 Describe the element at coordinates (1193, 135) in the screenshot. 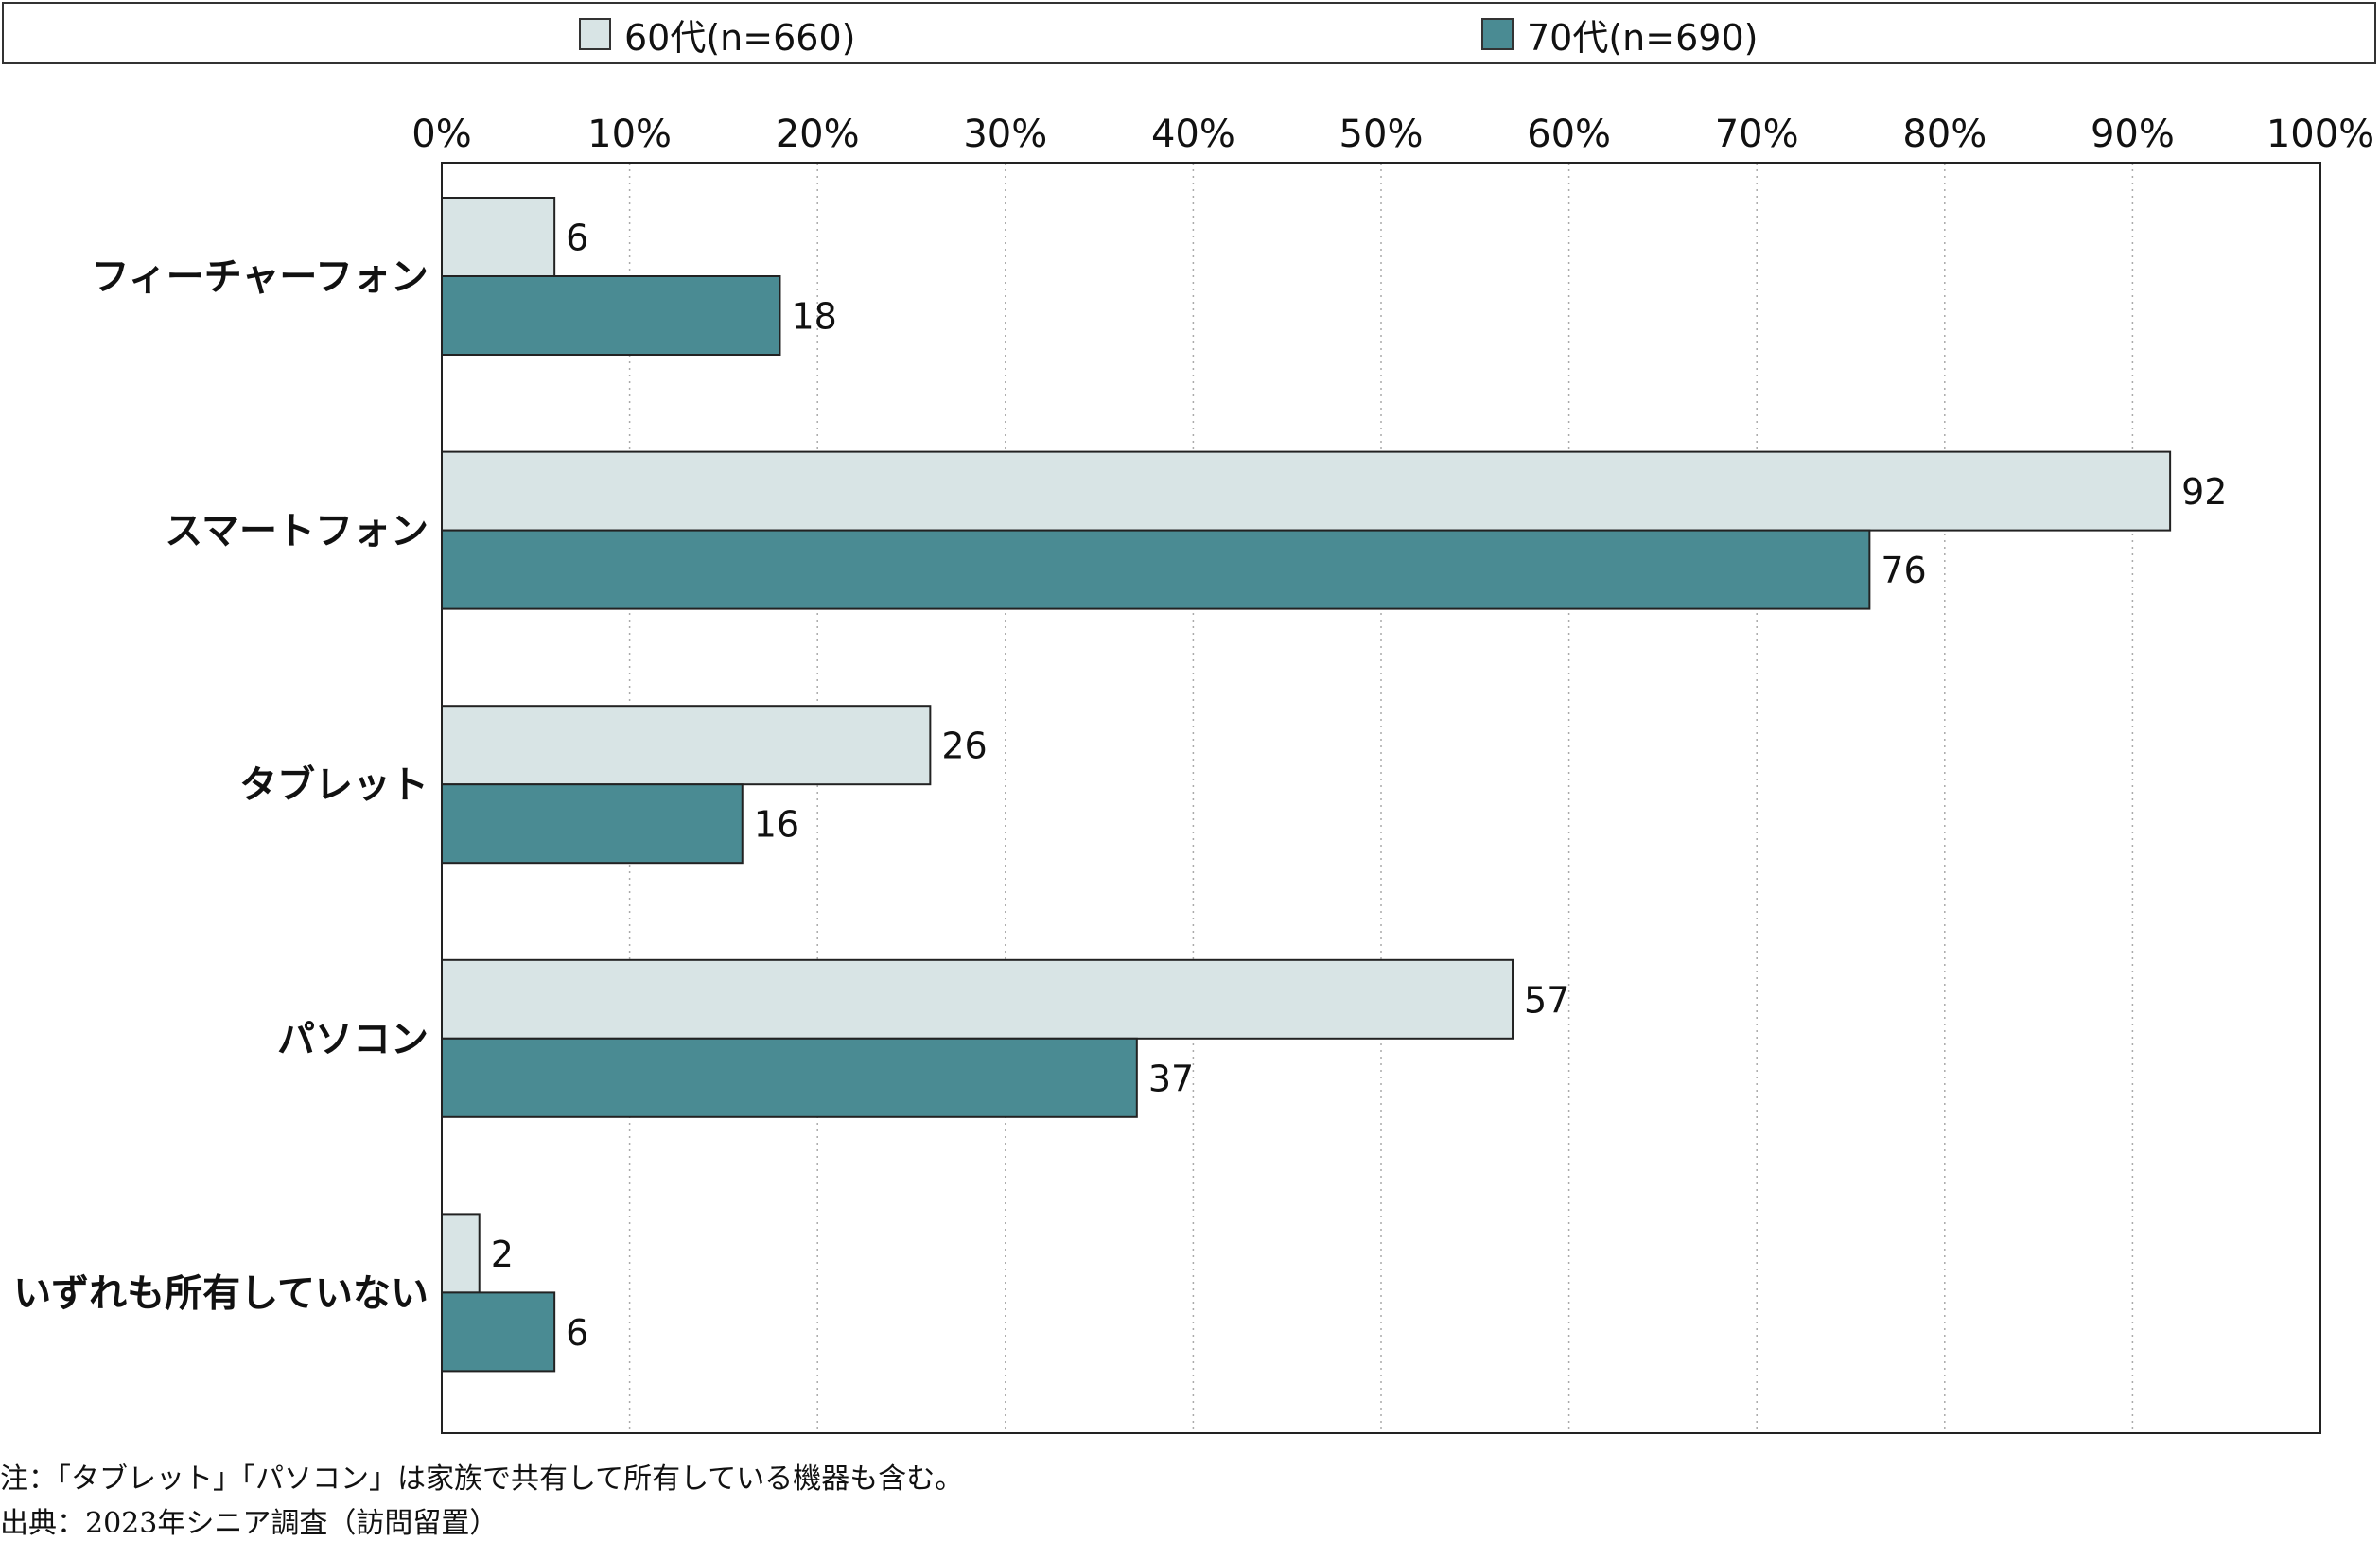

I see `x-tick-label: 40%` at that location.